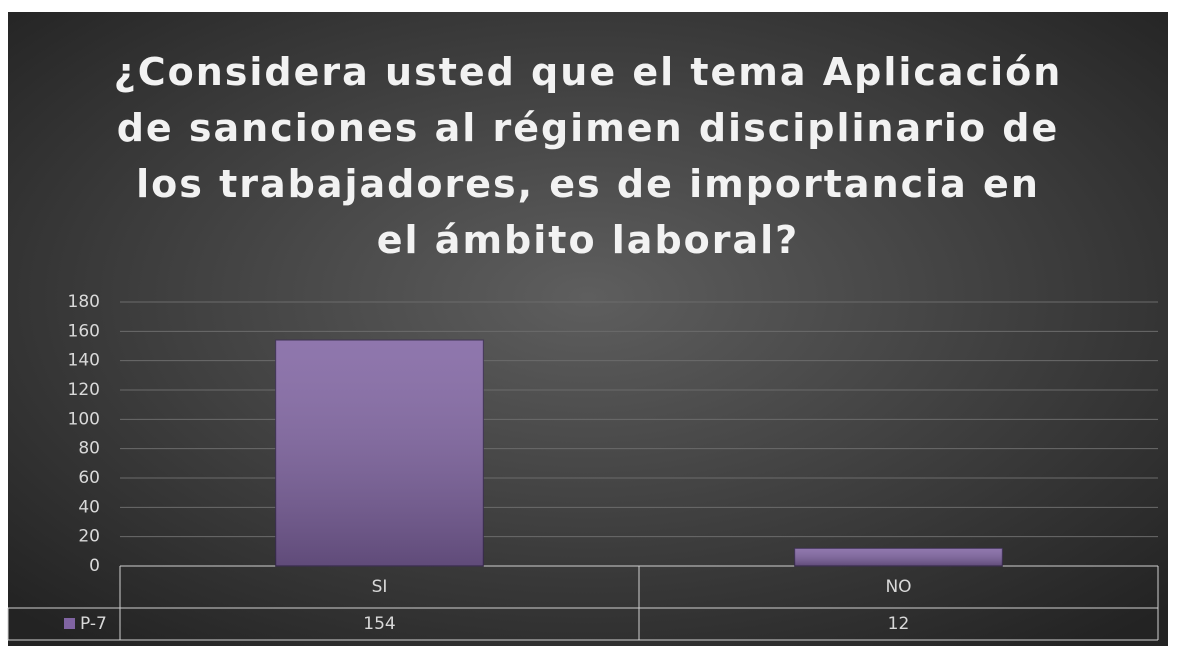 The image size is (1177, 646). Describe the element at coordinates (898, 587) in the screenshot. I see `x-tick-label: NO` at that location.